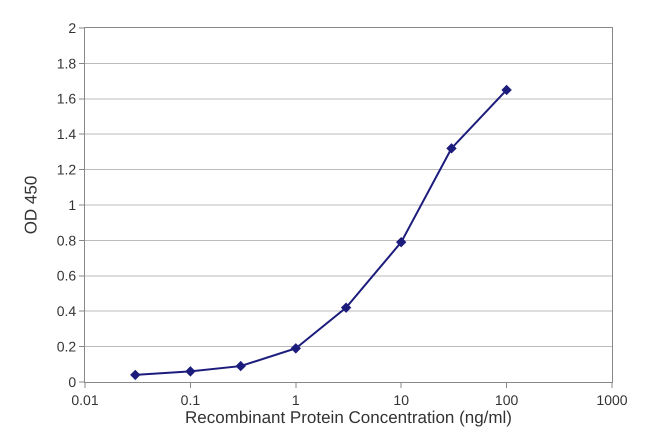 The width and height of the screenshot is (650, 434). What do you see at coordinates (66, 240) in the screenshot?
I see `y-tick-label: 0.8` at bounding box center [66, 240].